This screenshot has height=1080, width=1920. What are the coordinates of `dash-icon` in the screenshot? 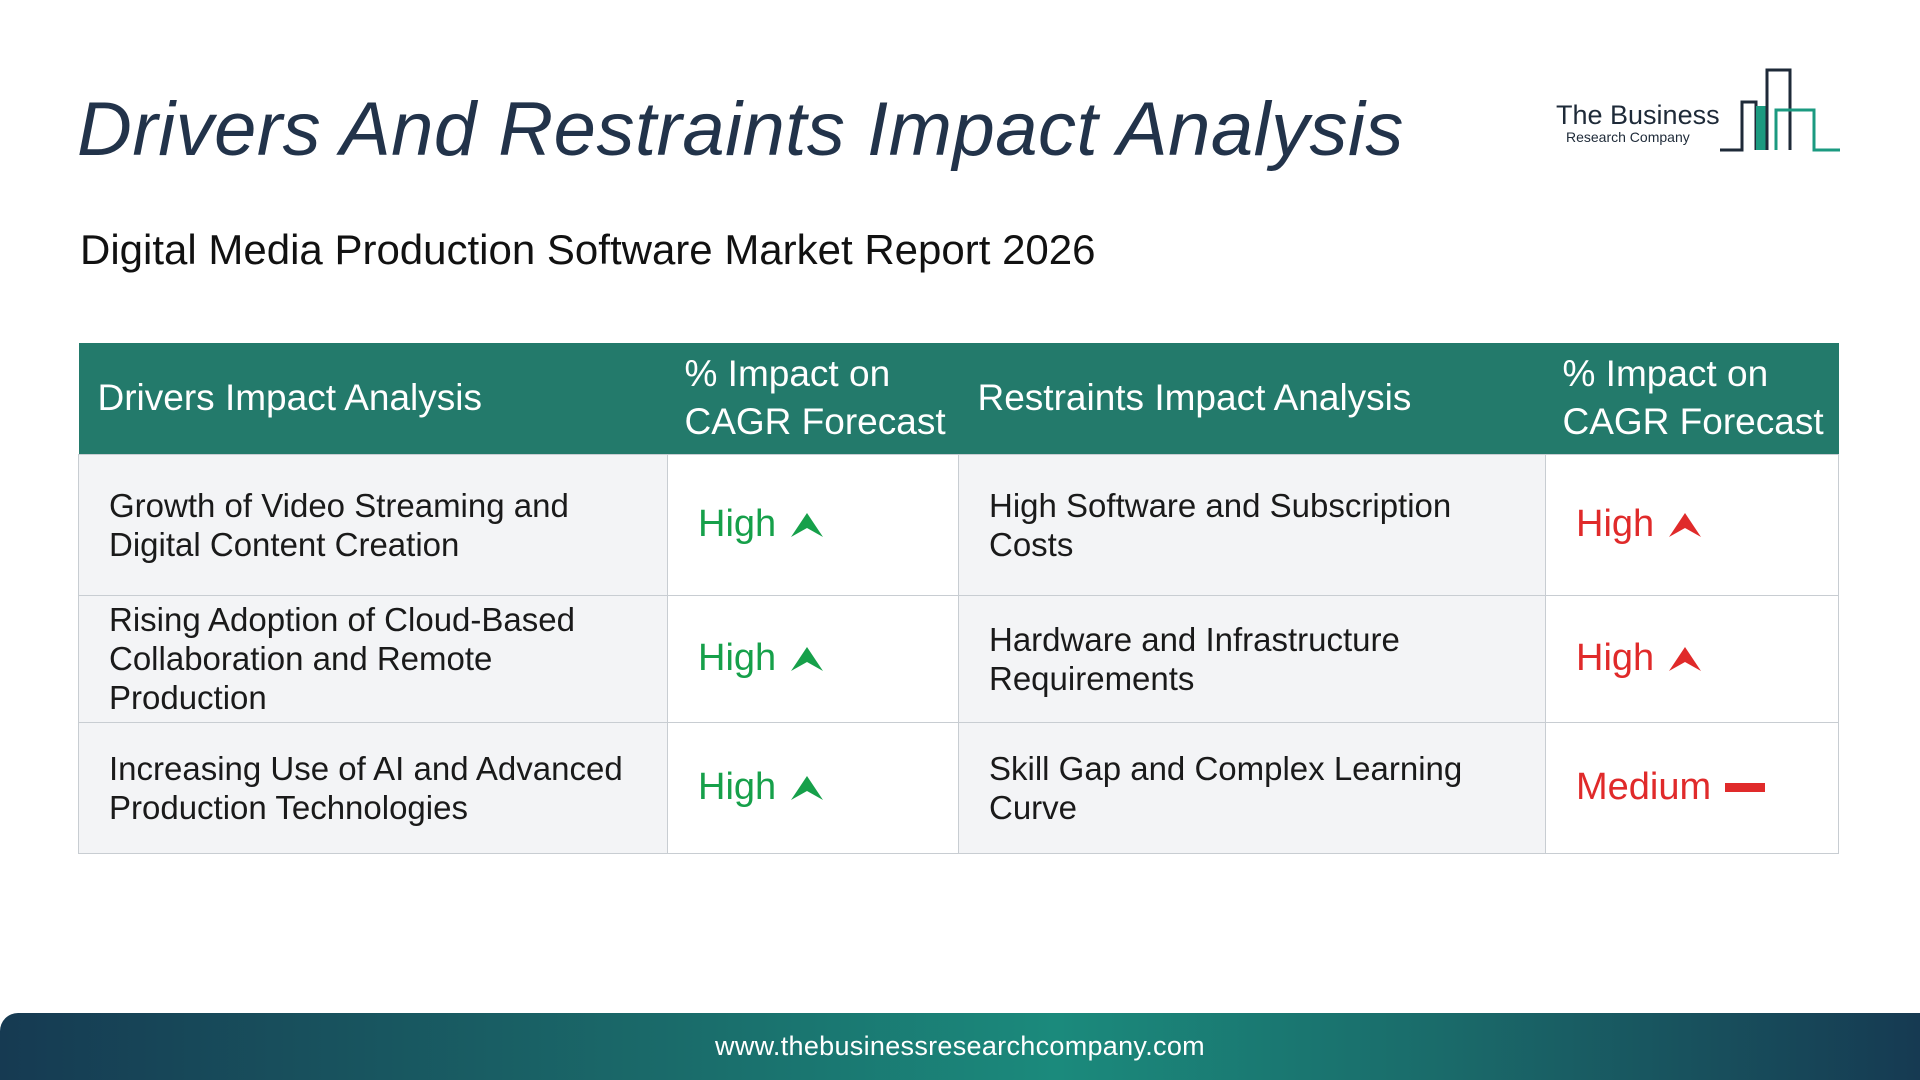 It's located at (1745, 787).